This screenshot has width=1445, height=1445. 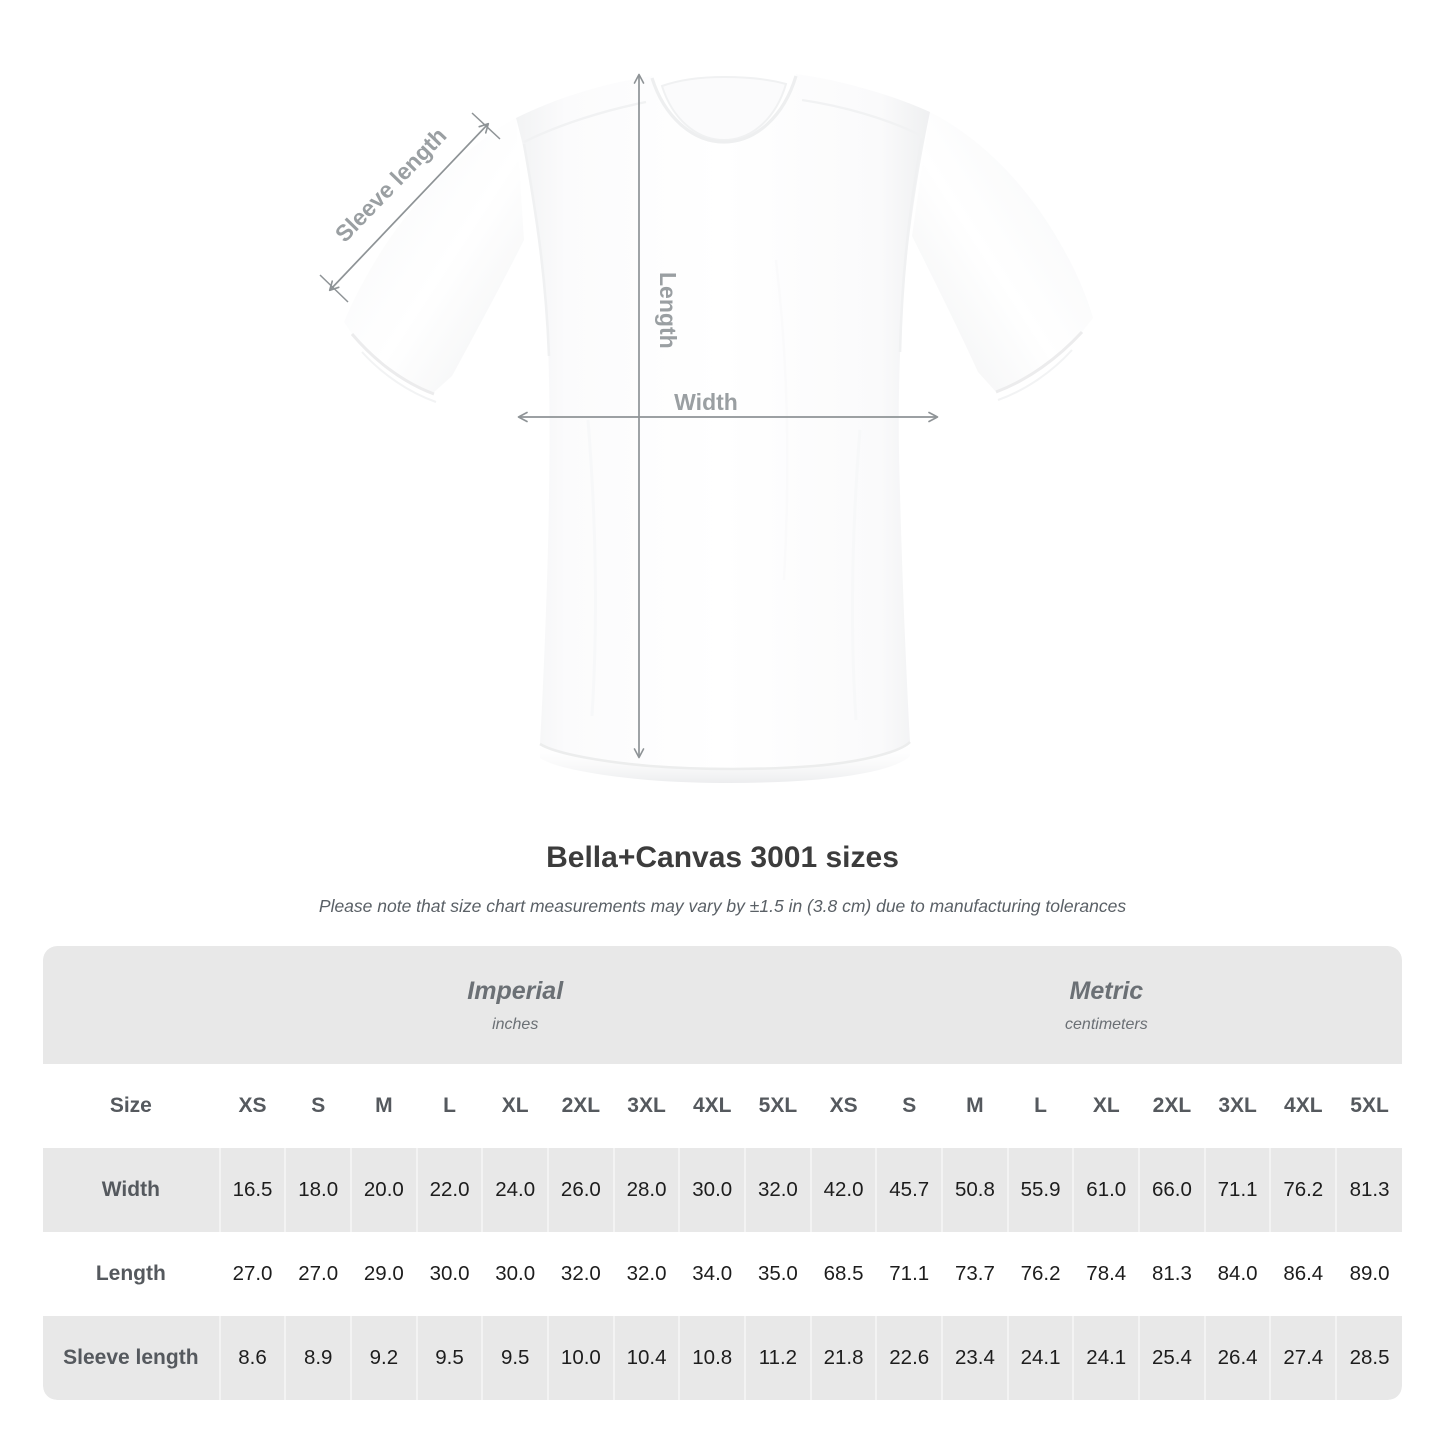 I want to click on measurement-cell: 10.8, so click(x=712, y=1358).